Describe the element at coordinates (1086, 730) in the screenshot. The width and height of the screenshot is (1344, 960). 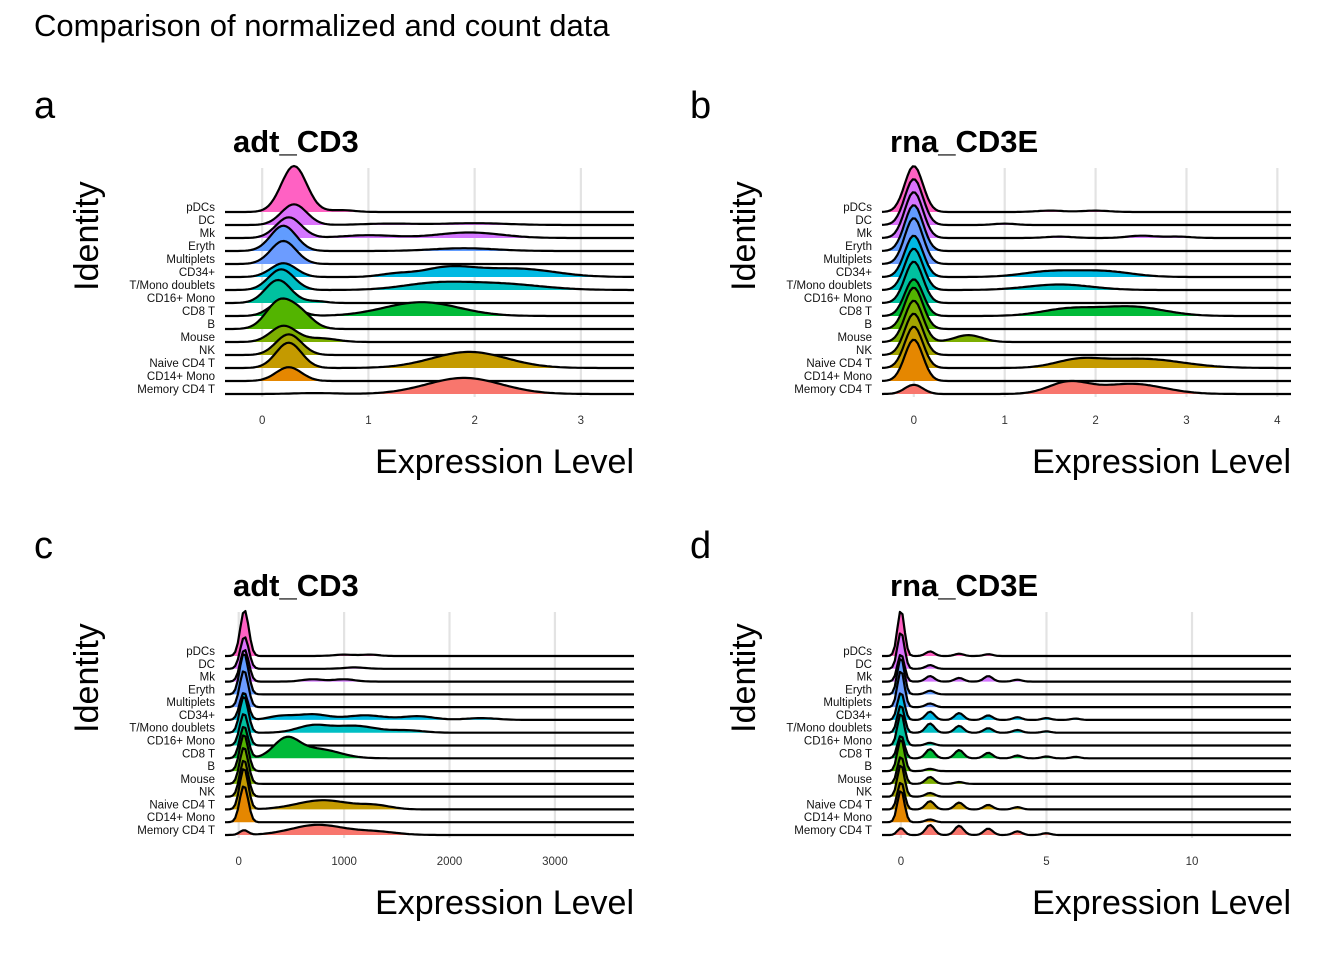
I see `ridge-line-CD16+ Mono` at that location.